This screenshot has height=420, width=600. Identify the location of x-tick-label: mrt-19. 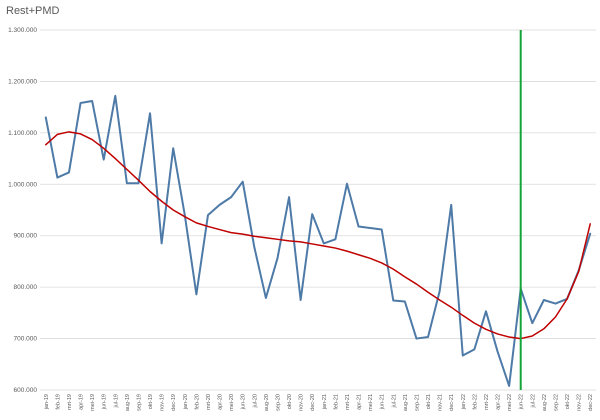
(70, 402).